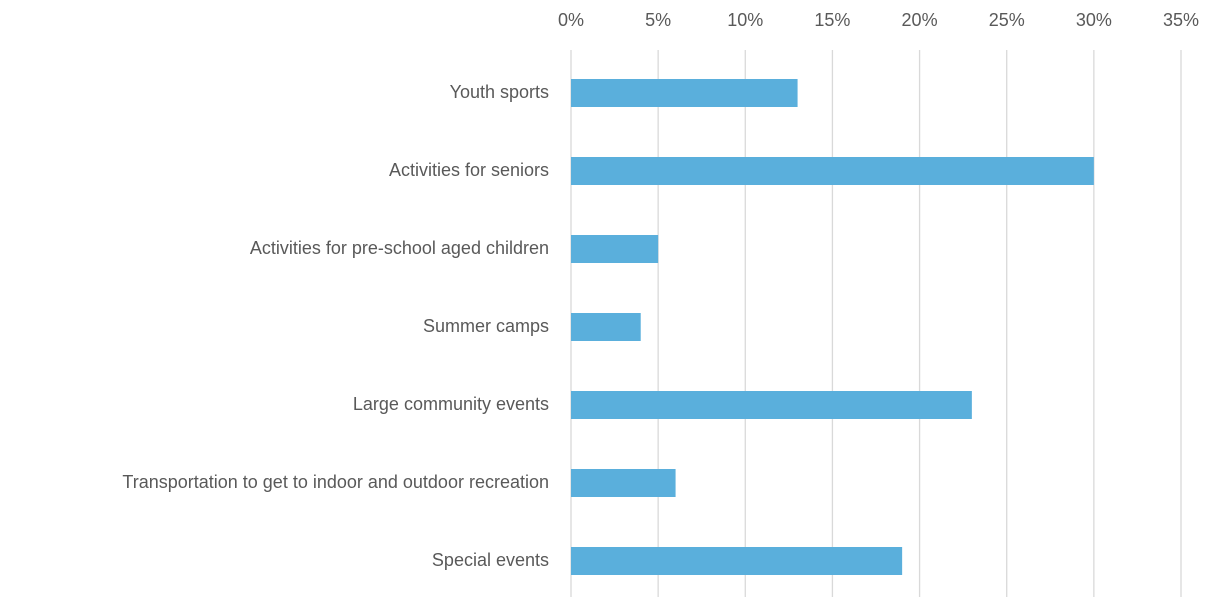 The image size is (1208, 597). What do you see at coordinates (658, 20) in the screenshot?
I see `x-tick-label: 5%` at bounding box center [658, 20].